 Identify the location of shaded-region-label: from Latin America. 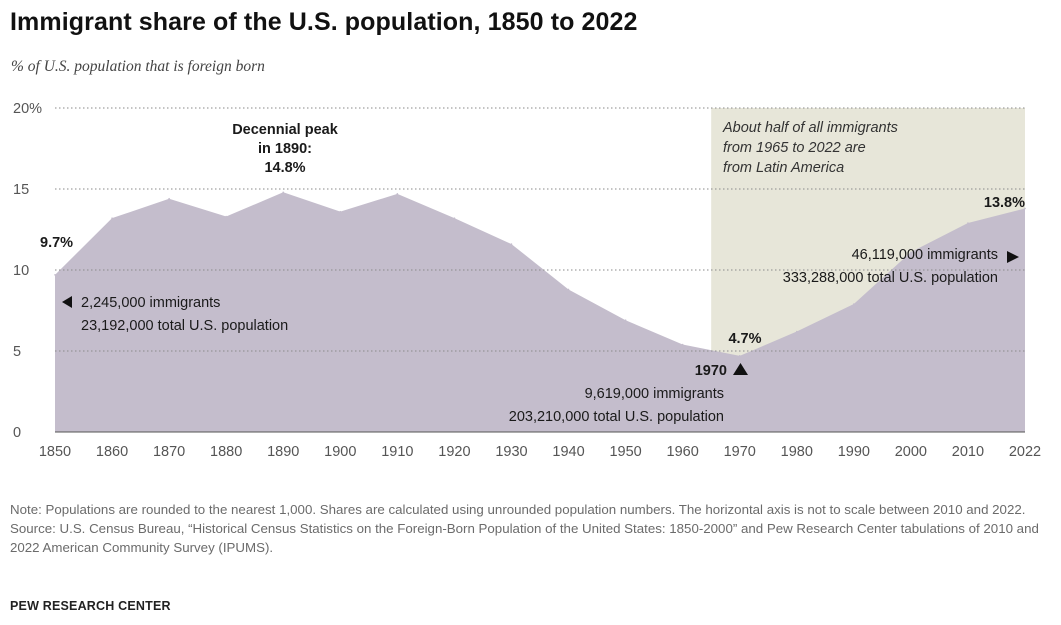
(783, 168).